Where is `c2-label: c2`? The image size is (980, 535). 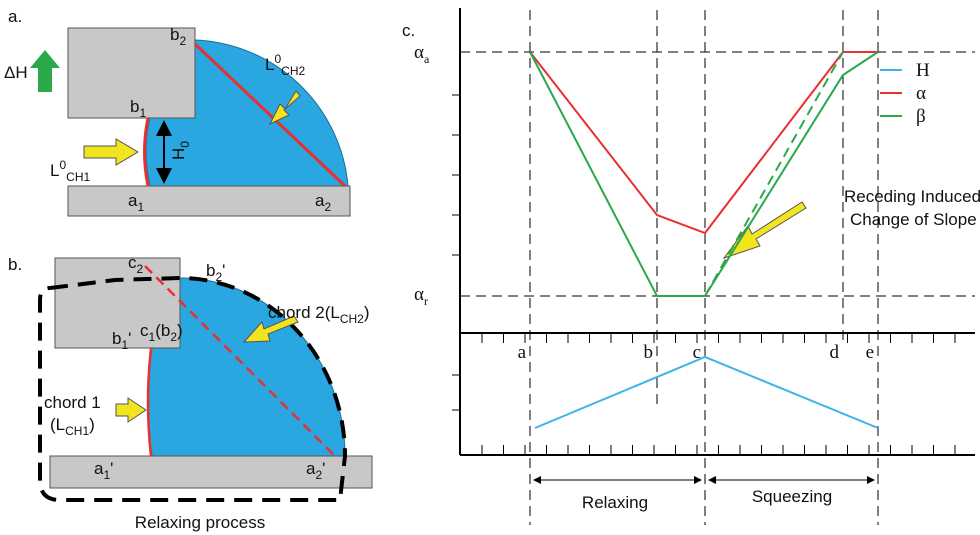
c2-label: c2 is located at coordinates (136, 264).